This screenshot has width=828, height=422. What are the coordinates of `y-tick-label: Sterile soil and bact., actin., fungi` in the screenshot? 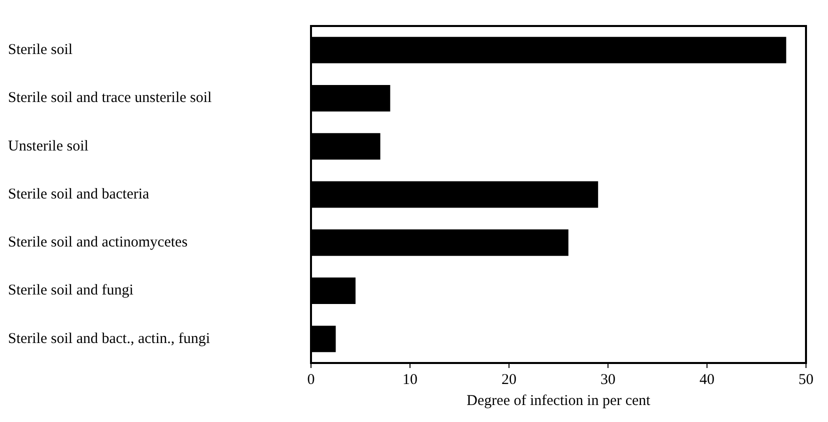 It's located at (109, 338).